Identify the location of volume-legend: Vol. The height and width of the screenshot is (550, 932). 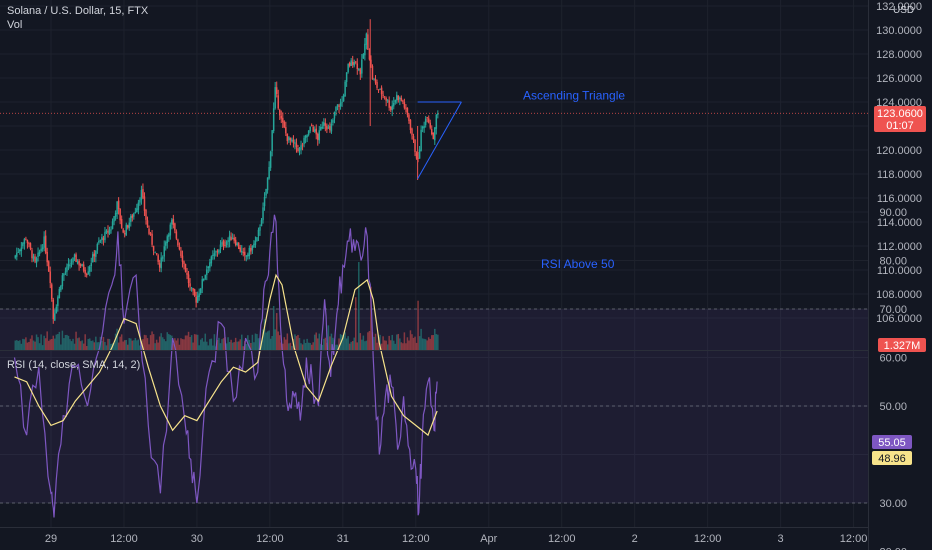
(15, 25).